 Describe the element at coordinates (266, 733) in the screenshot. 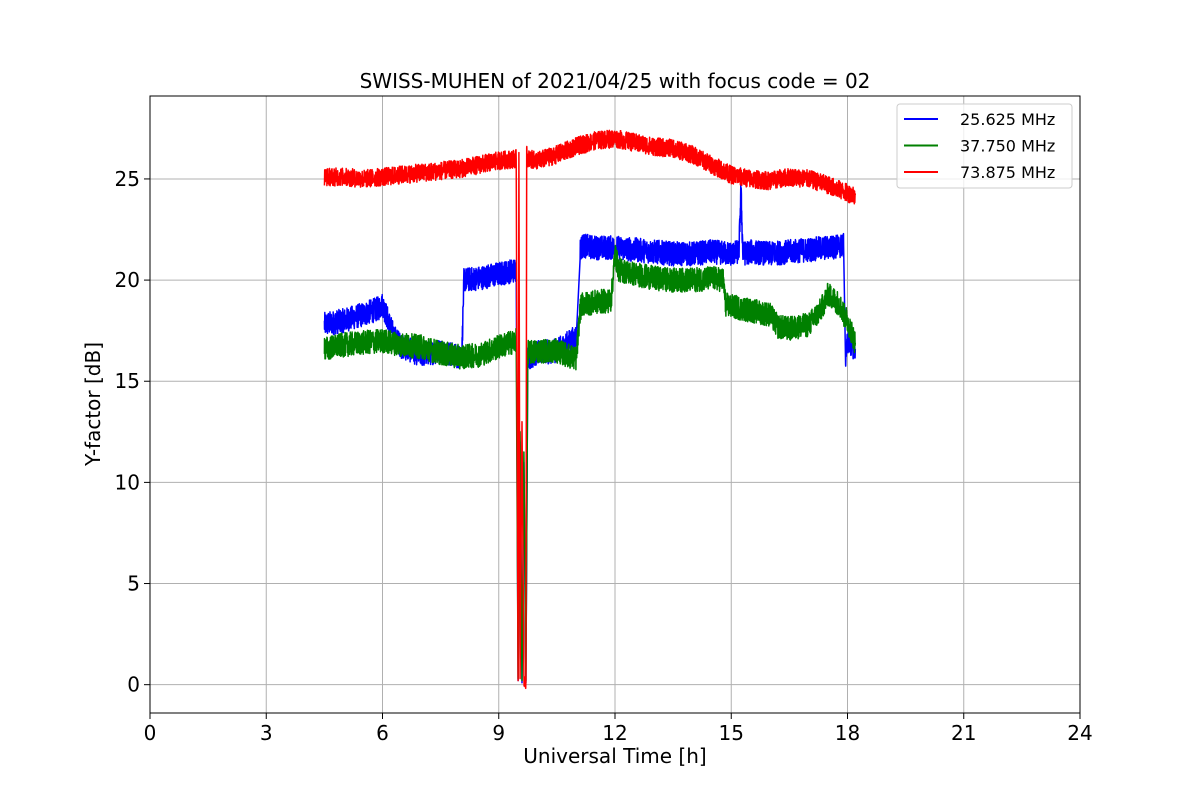

I see `x-tick-label: 3` at that location.